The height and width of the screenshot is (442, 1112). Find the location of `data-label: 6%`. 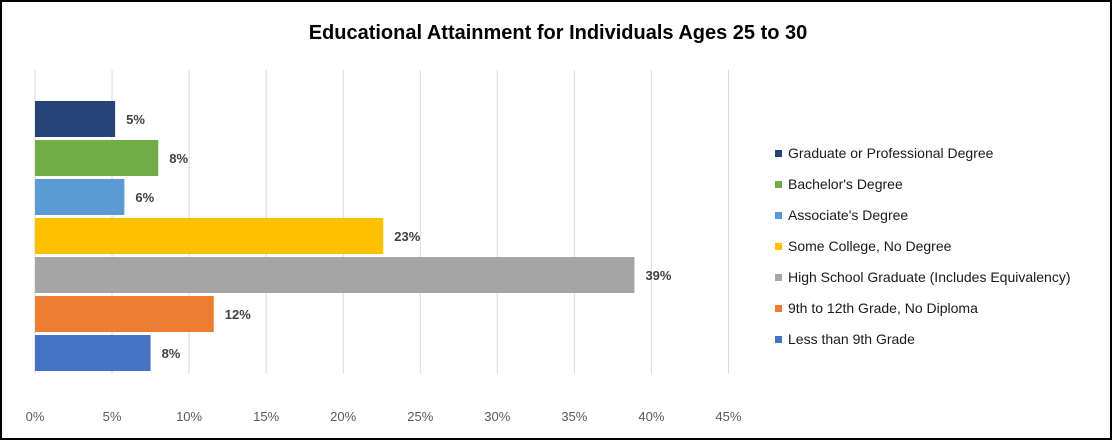

data-label: 6% is located at coordinates (144, 197).